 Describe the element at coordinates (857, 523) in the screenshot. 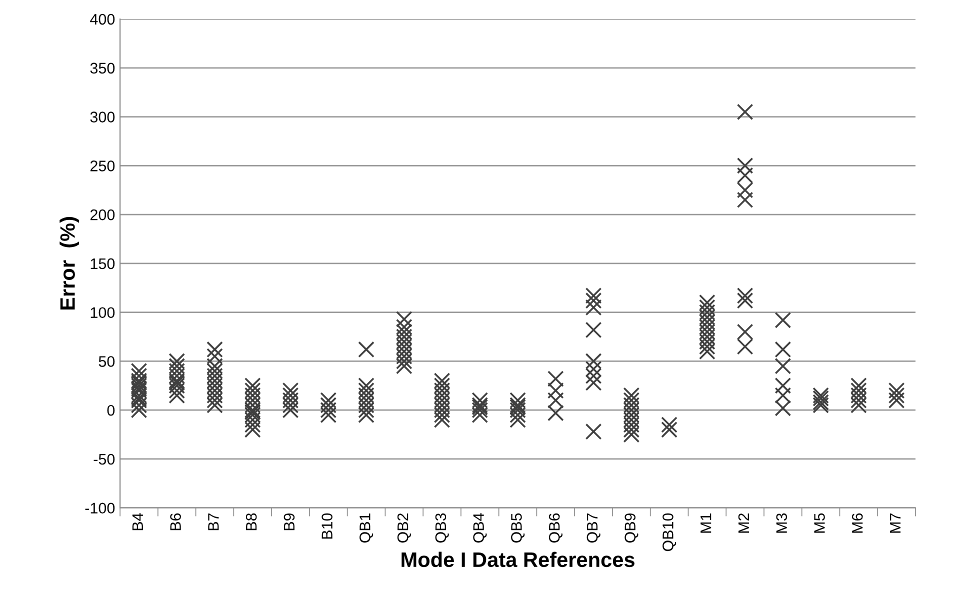

I see `x-tick-label: M6` at that location.